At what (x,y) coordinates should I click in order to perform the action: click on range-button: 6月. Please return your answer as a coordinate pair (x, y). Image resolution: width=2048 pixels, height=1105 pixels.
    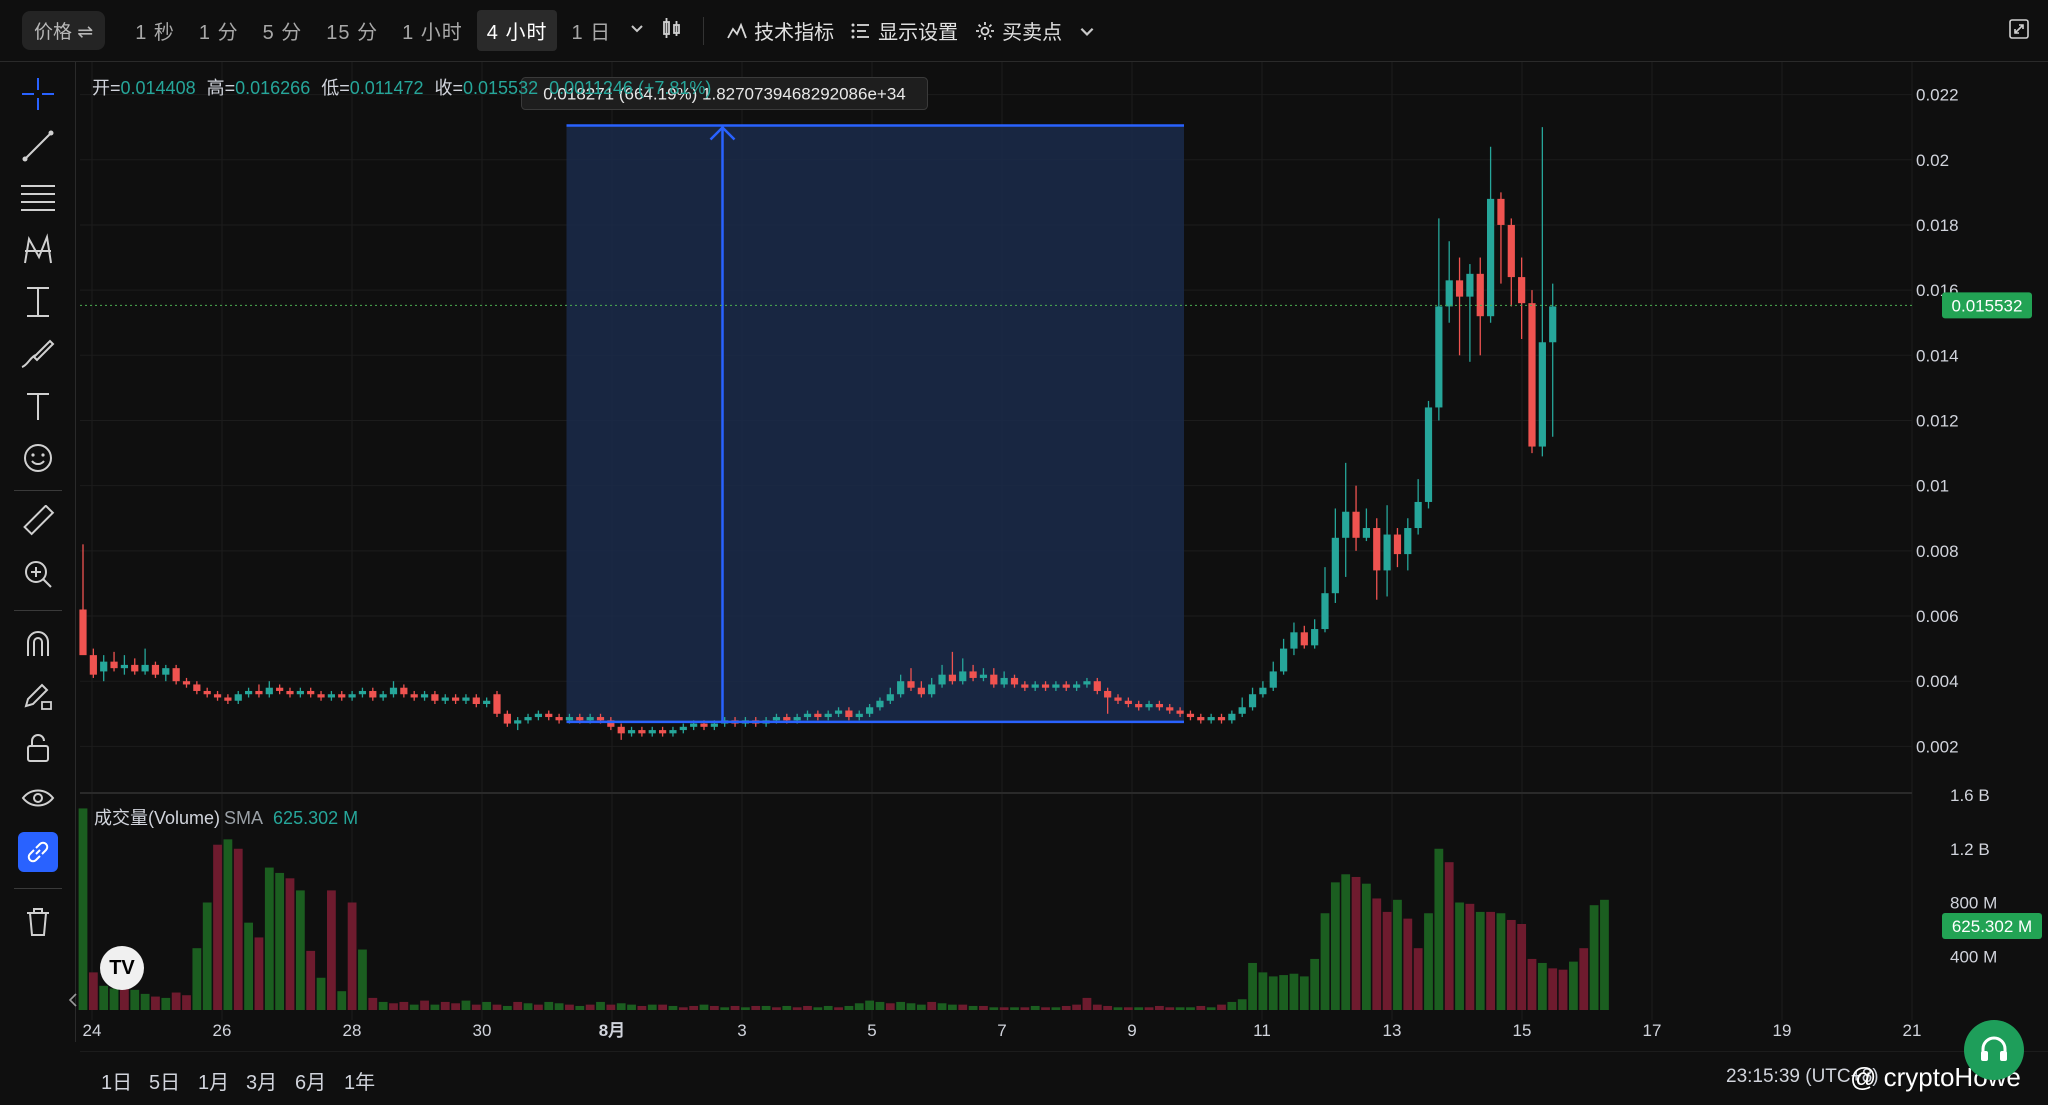
    Looking at the image, I should click on (311, 1083).